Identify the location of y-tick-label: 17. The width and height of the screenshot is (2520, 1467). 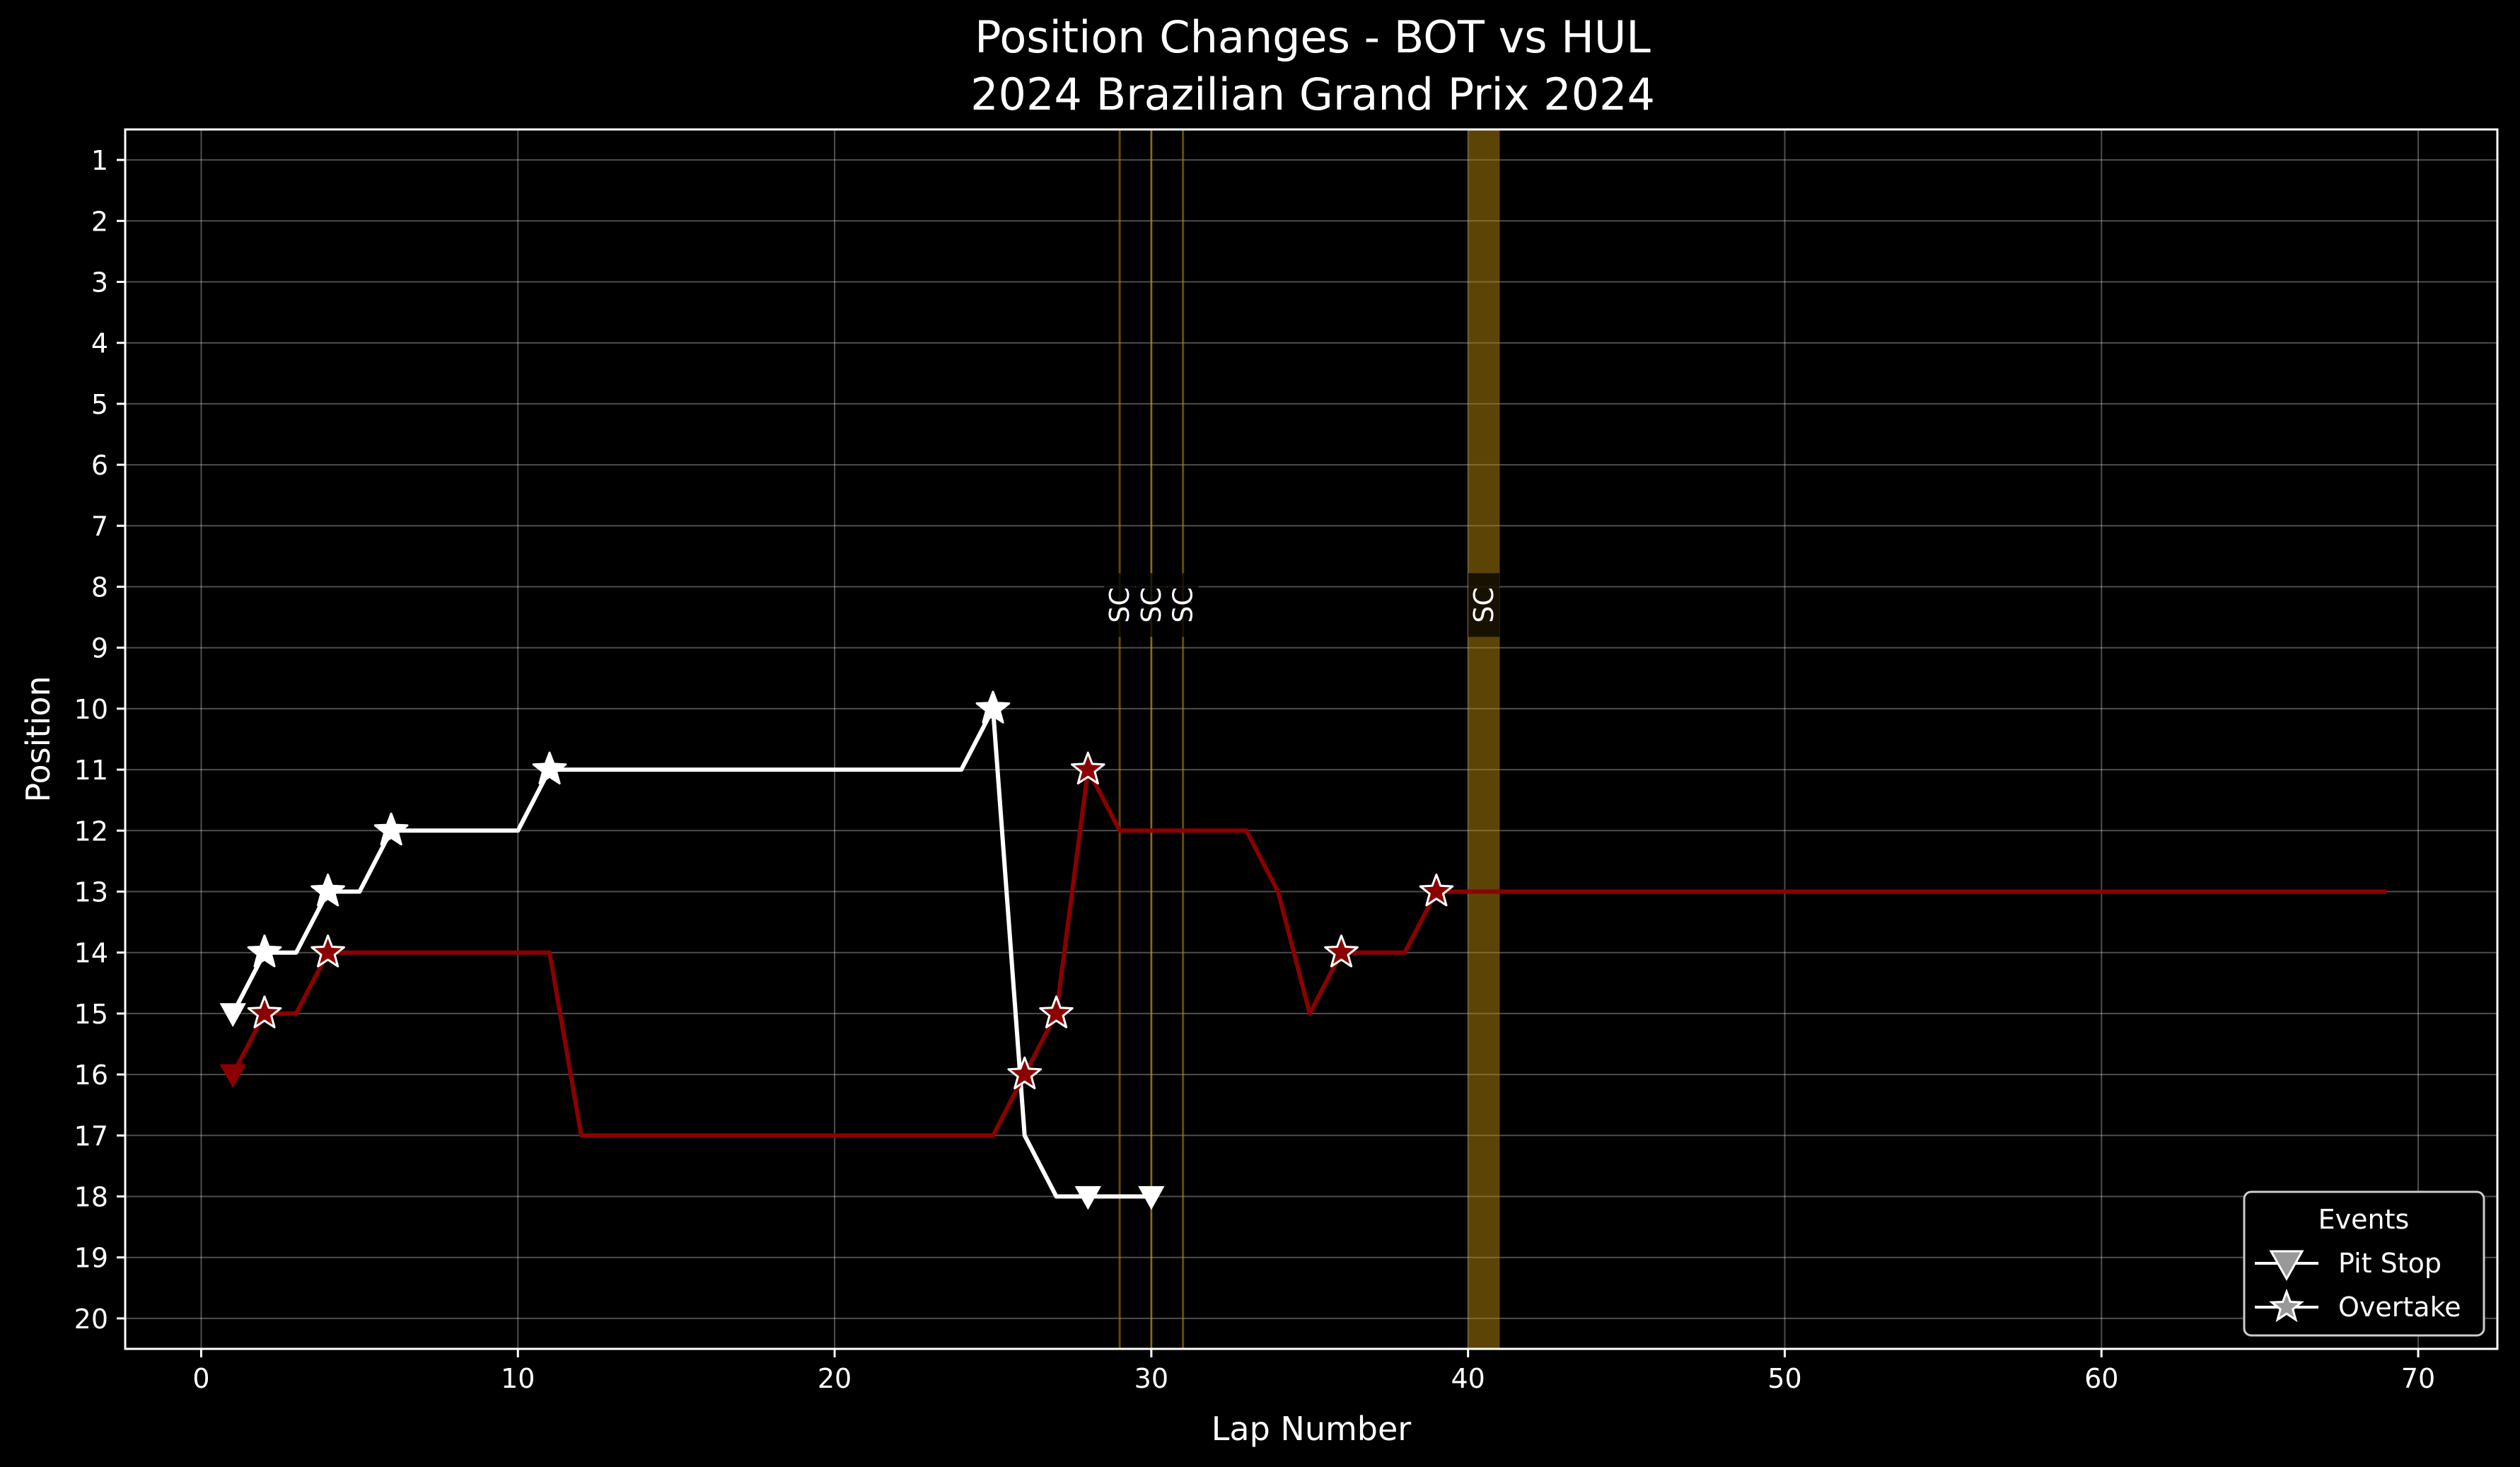
(91, 1136).